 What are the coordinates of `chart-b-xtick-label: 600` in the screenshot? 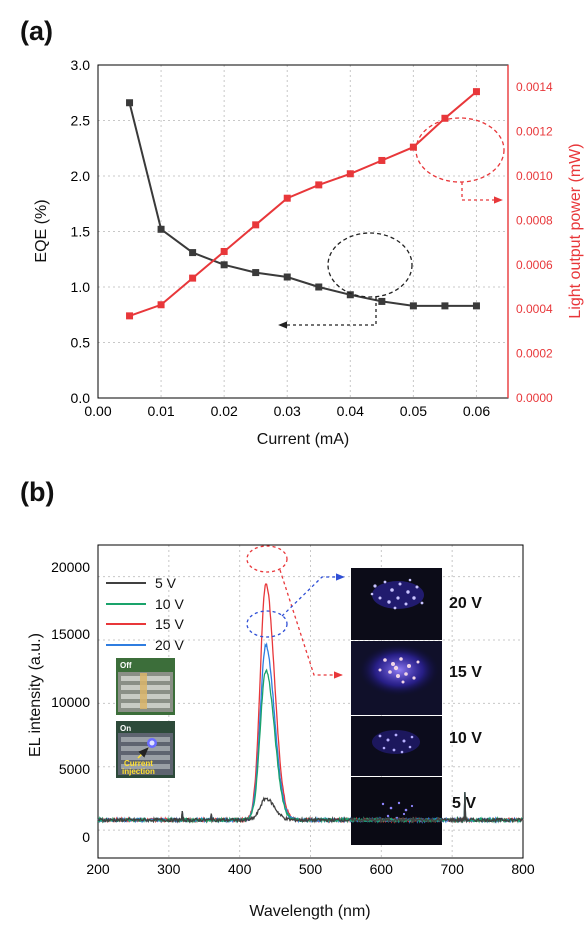 It's located at (382, 869).